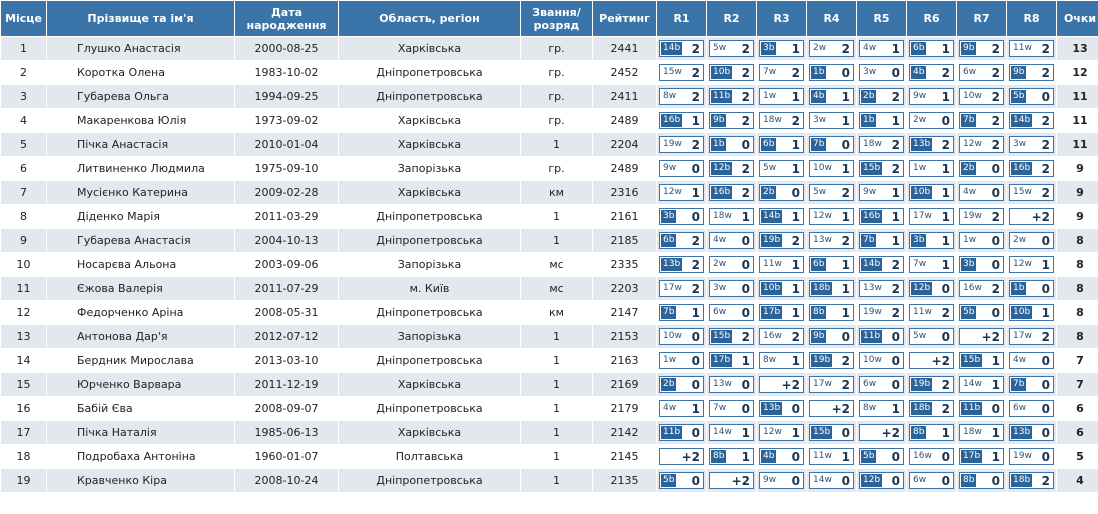 This screenshot has width=1098, height=514. Describe the element at coordinates (681, 168) in the screenshot. I see `round-result-box: 9w 0` at that location.